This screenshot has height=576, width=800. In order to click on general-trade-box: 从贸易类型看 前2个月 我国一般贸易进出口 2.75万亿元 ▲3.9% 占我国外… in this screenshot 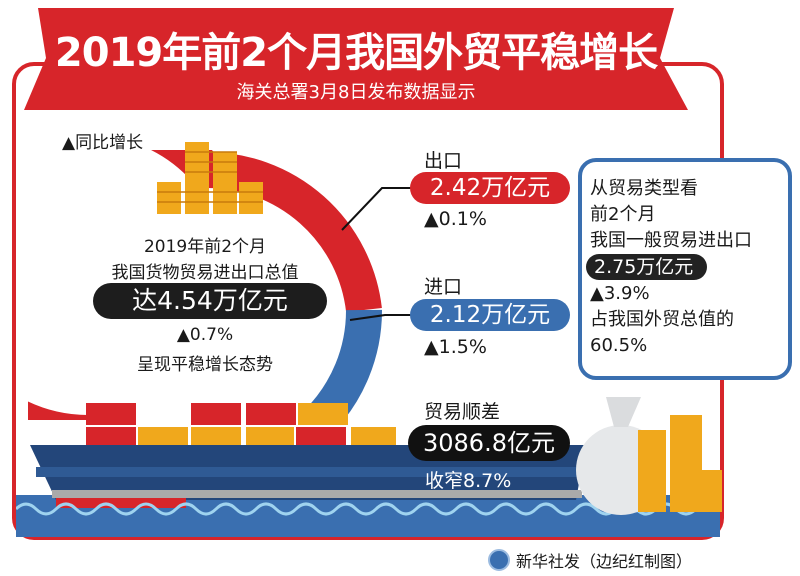, I will do `click(685, 269)`.